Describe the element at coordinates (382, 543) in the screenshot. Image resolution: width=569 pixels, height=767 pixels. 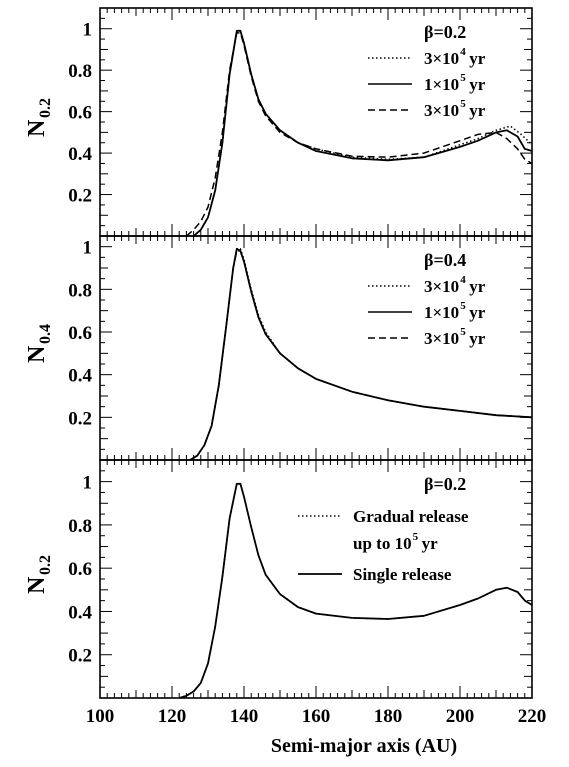
I see `legend-label-line2: up to 10` at that location.